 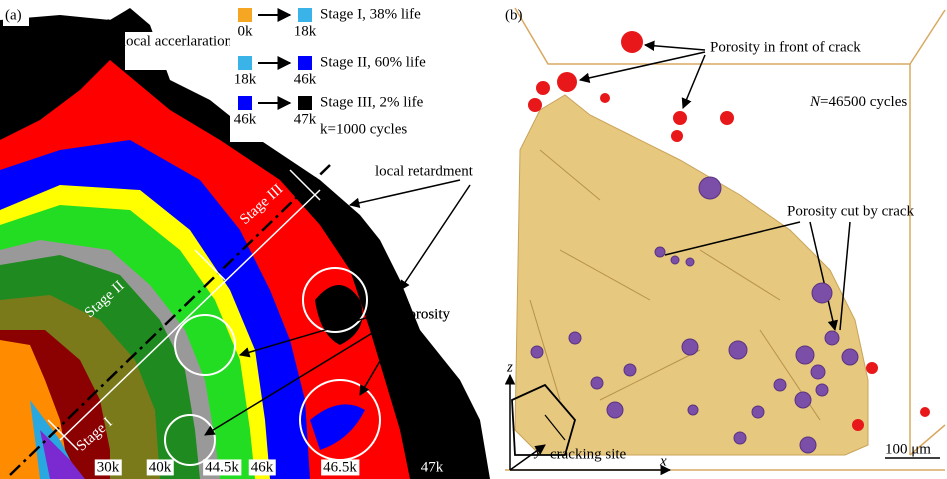 I want to click on contour-label: 30k, so click(x=108, y=467).